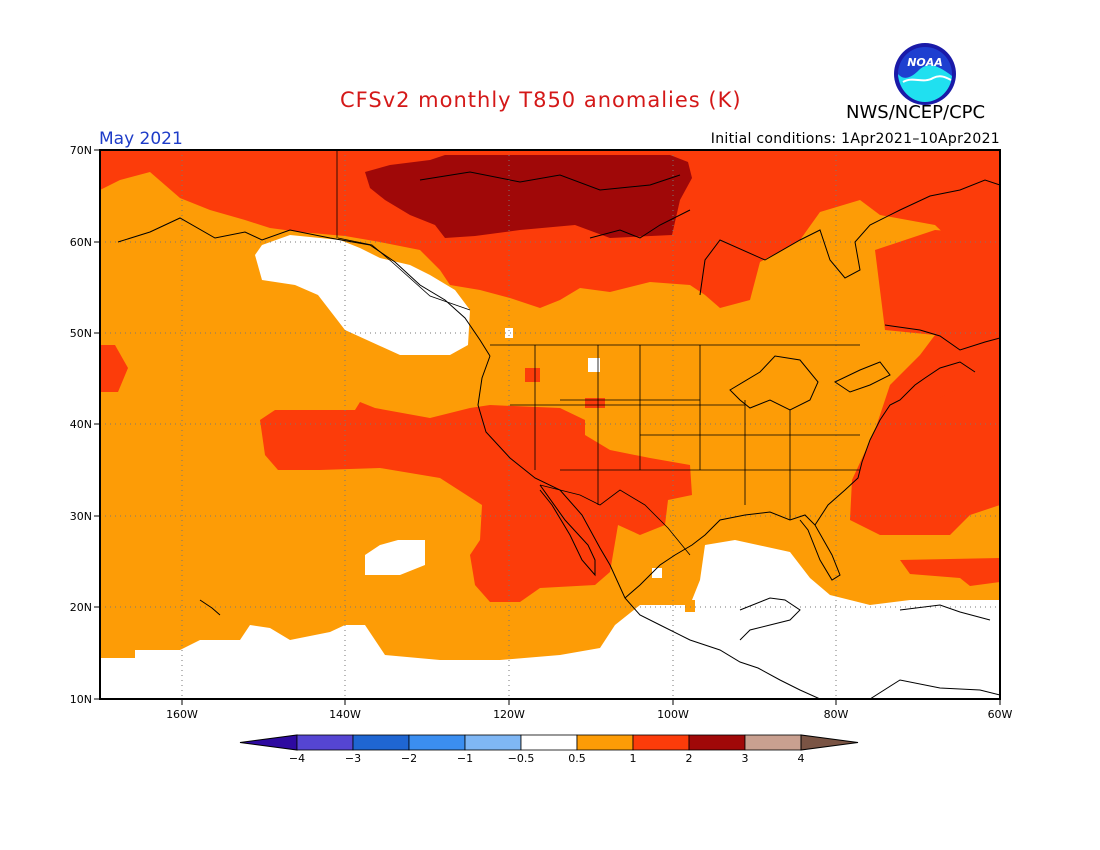  I want to click on legend-tick-label: 1, so click(633, 758).